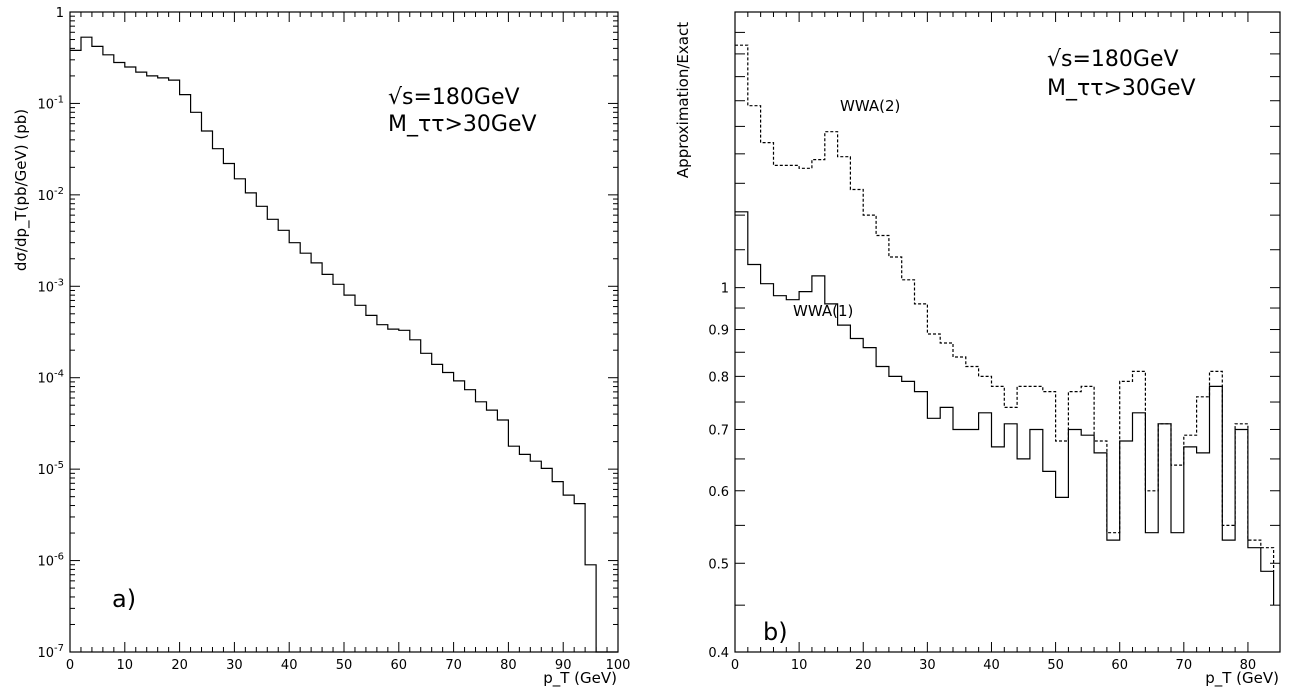  Describe the element at coordinates (462, 124) in the screenshot. I see `panel-a-annotation-mass: M_ττ>30GeV` at that location.